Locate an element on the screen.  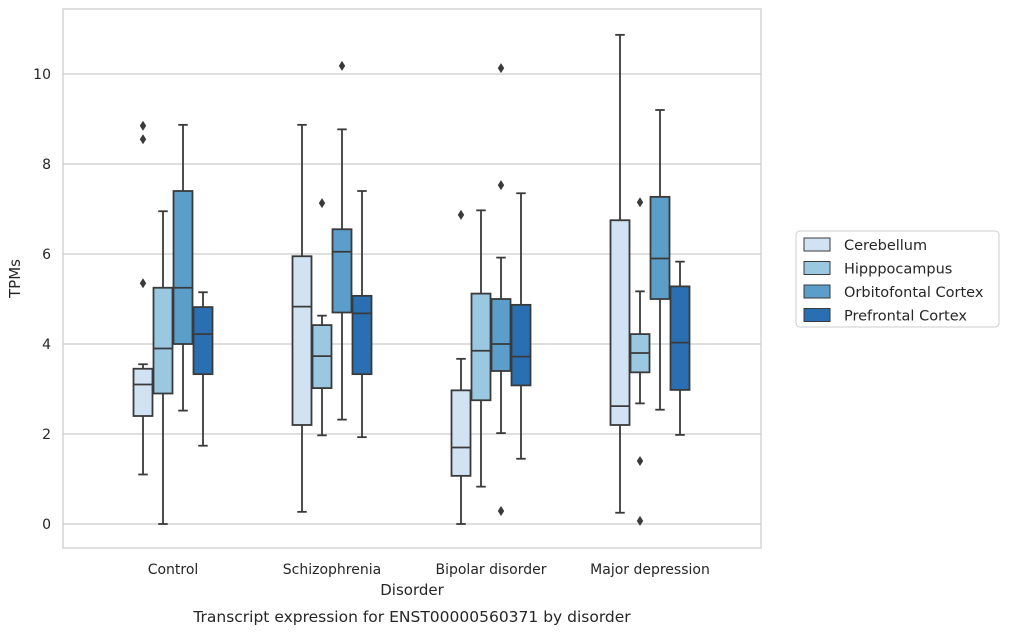
x-tick-label: Major depression is located at coordinates (650, 570).